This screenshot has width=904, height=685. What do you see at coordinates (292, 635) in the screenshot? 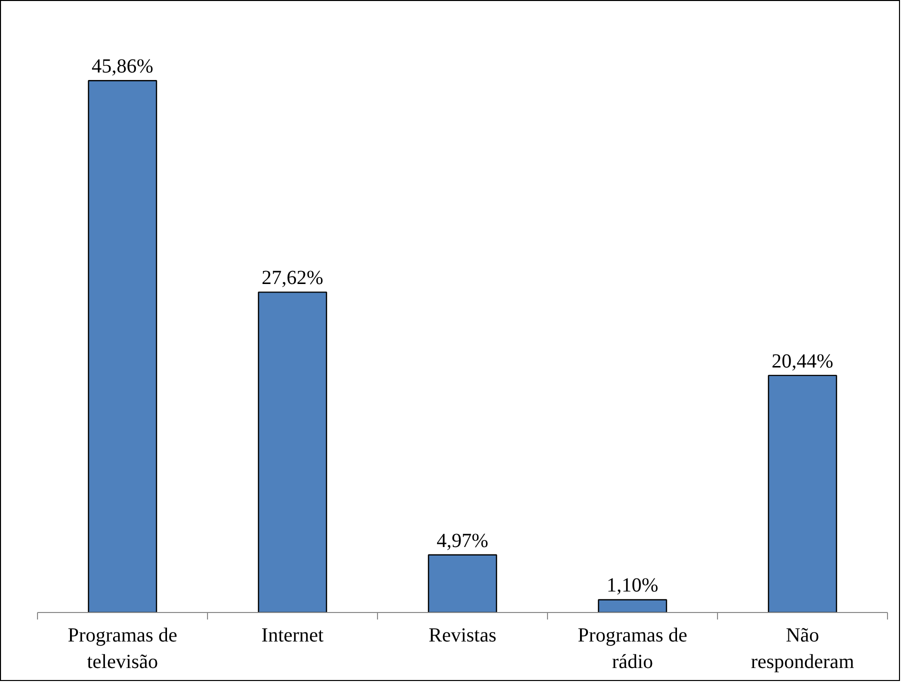
I see `x-tick-label: Internet` at bounding box center [292, 635].